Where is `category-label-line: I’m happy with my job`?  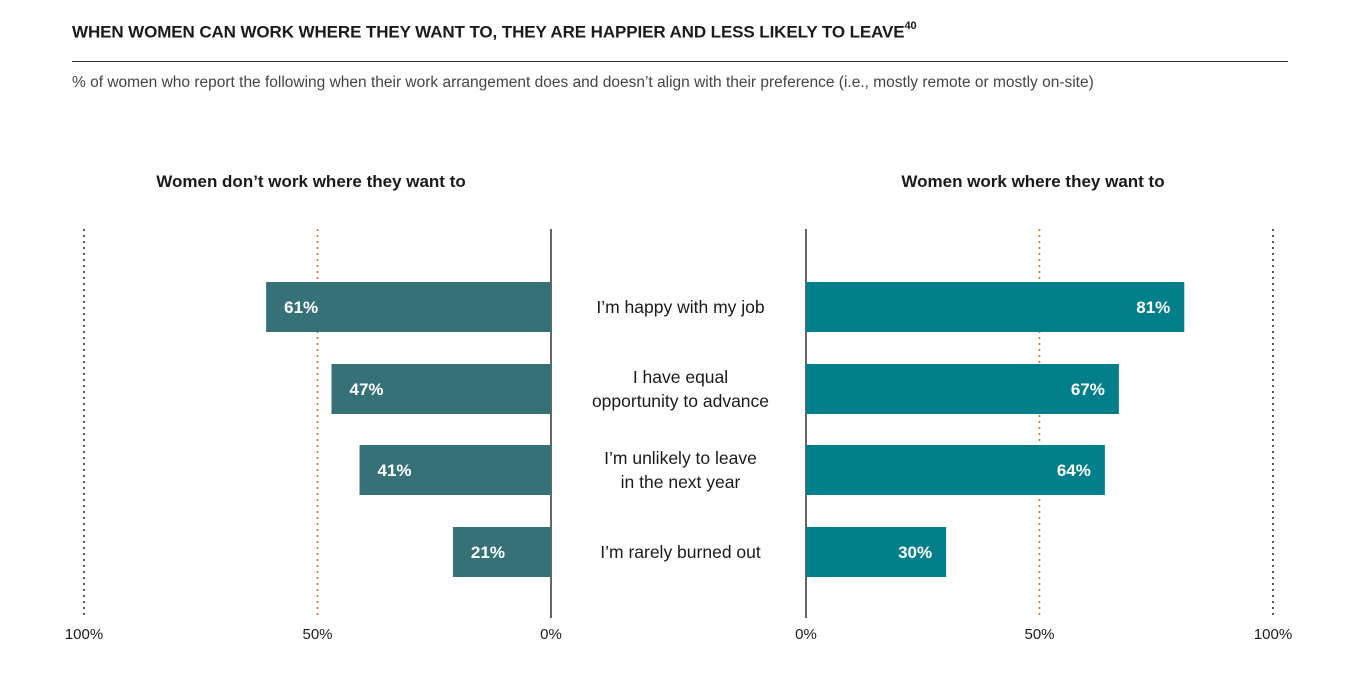
category-label-line: I’m happy with my job is located at coordinates (680, 307).